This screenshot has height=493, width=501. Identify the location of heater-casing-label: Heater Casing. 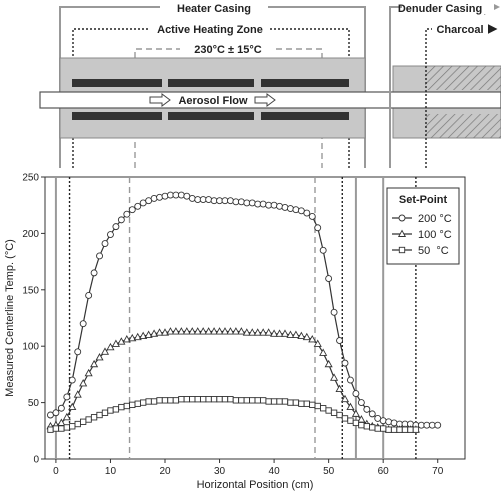
(214, 9).